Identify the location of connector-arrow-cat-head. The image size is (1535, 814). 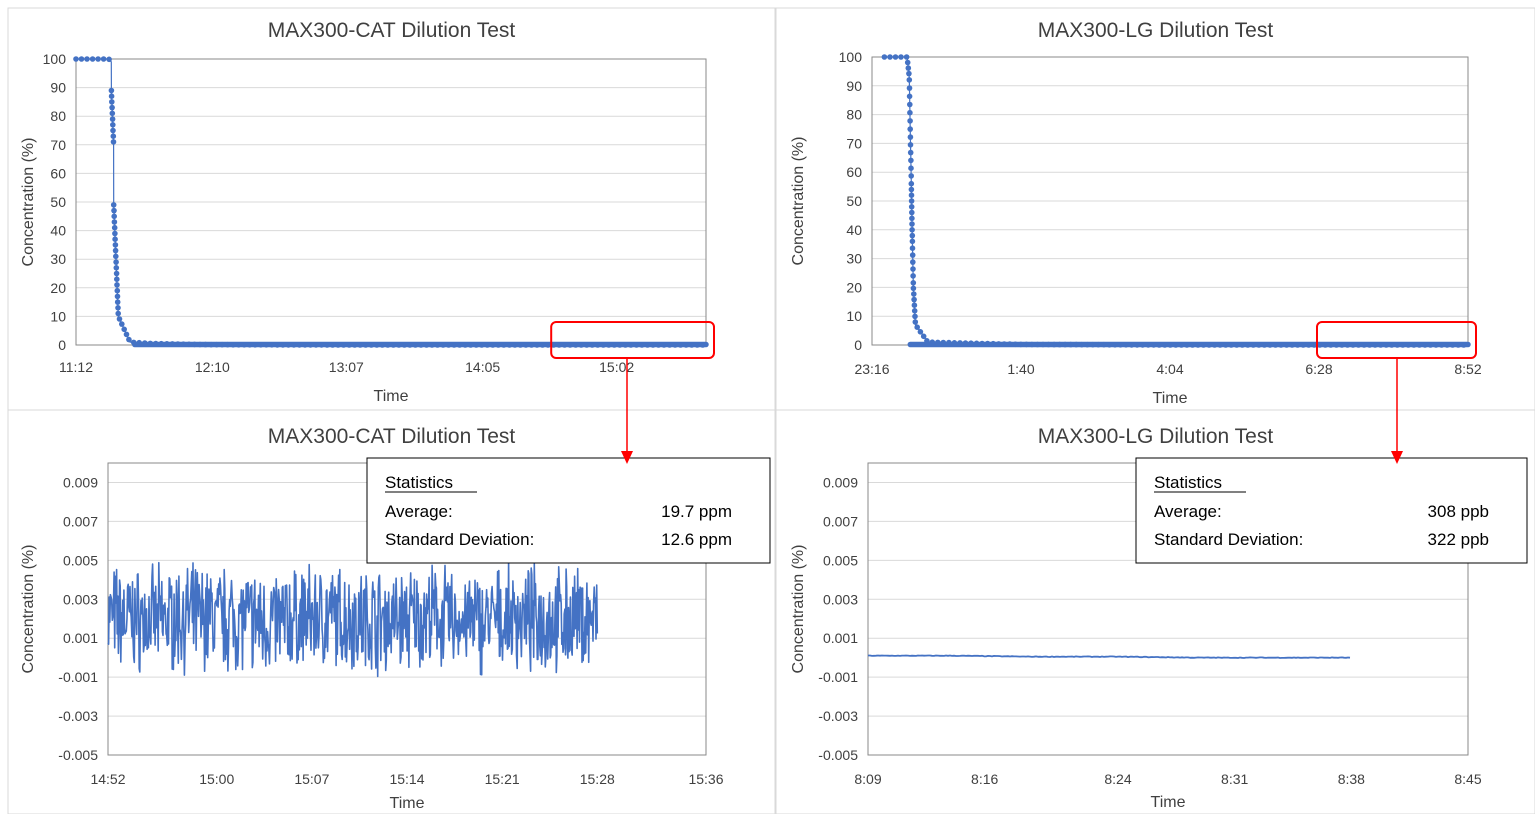
(627, 457).